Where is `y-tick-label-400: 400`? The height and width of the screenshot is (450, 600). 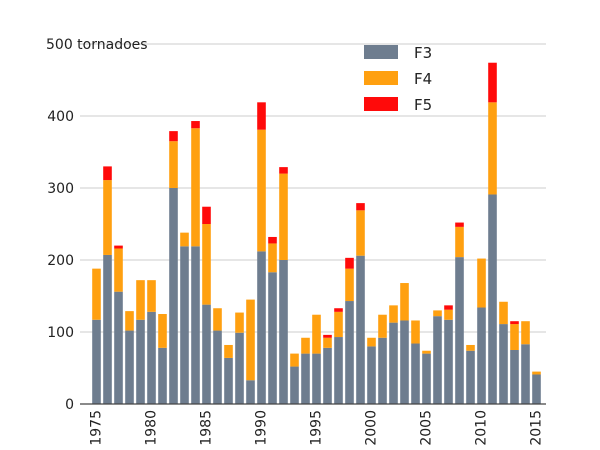
y-tick-label-400: 400 is located at coordinates (60, 117).